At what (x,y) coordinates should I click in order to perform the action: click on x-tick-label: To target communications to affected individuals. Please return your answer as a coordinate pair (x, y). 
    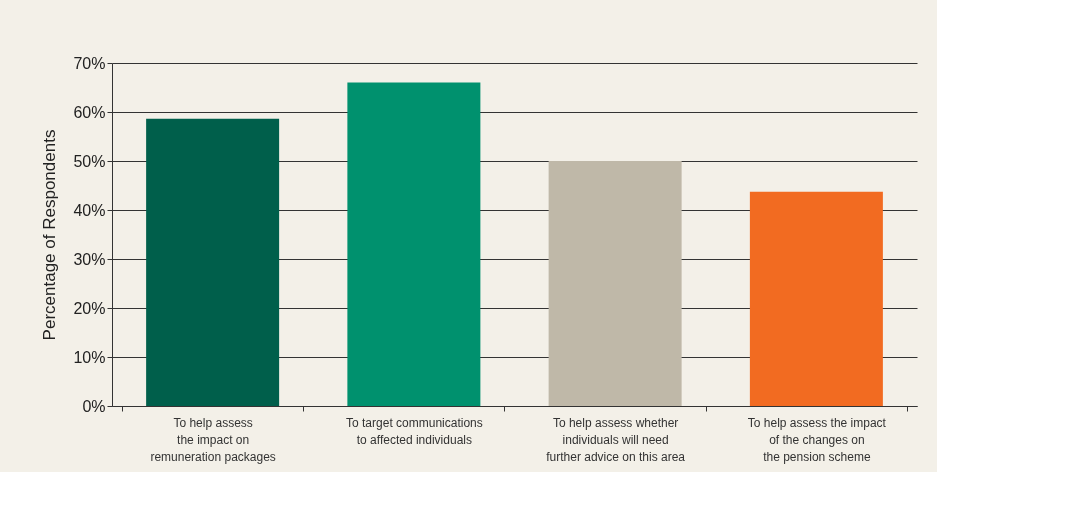
    Looking at the image, I should click on (414, 431).